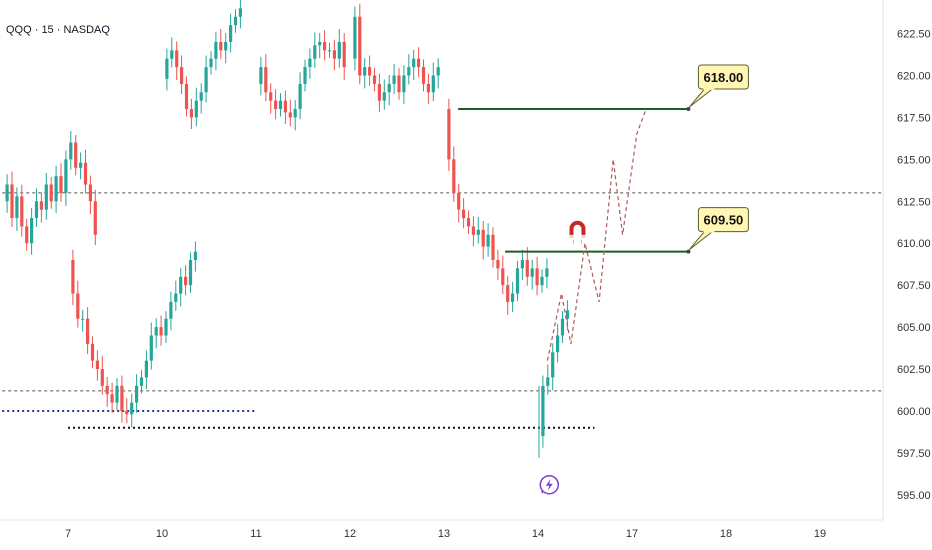  What do you see at coordinates (914, 35) in the screenshot?
I see `price-tick-label: 622.50` at bounding box center [914, 35].